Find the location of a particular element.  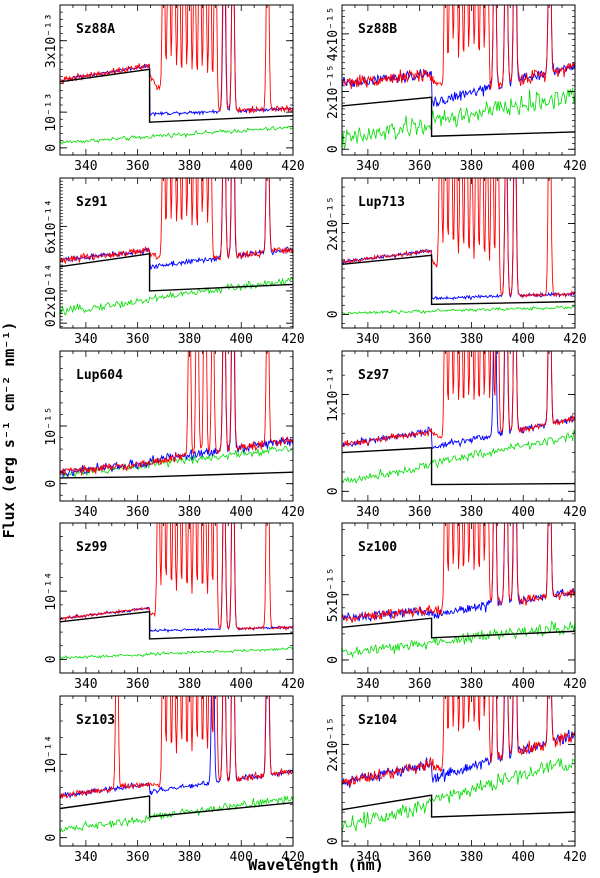

y-tick-label: 2x10⁻¹⁴ is located at coordinates (51, 291).